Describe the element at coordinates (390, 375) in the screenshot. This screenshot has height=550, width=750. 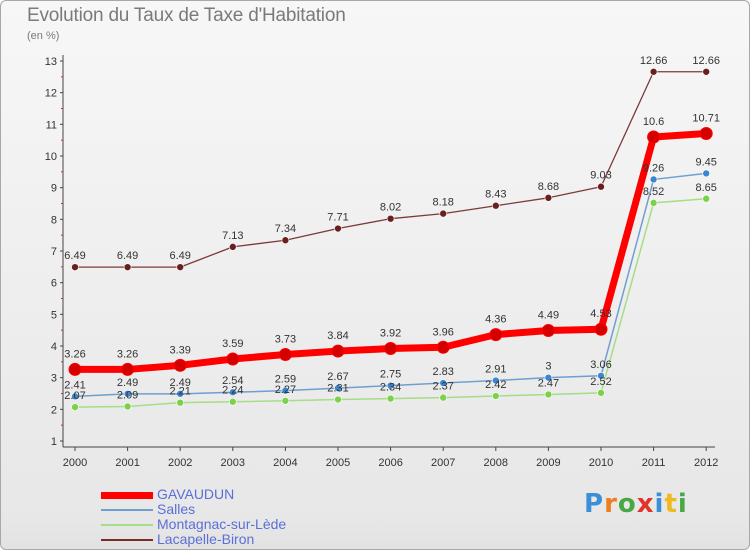
I see `data-label: 2.75` at that location.